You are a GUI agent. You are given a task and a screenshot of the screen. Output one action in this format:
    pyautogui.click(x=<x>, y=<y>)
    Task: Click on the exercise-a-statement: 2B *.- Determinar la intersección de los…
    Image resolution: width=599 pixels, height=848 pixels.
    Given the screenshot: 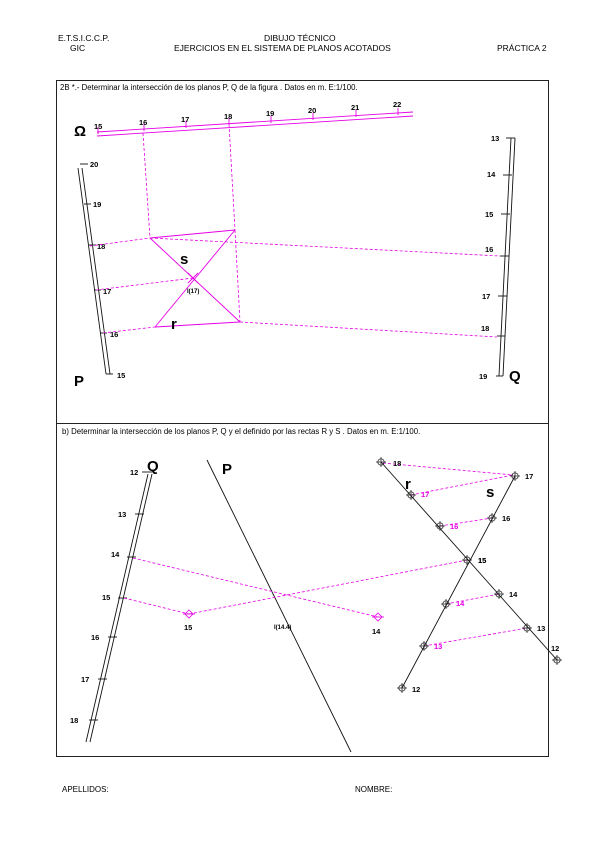 What is the action you would take?
    pyautogui.click(x=209, y=87)
    